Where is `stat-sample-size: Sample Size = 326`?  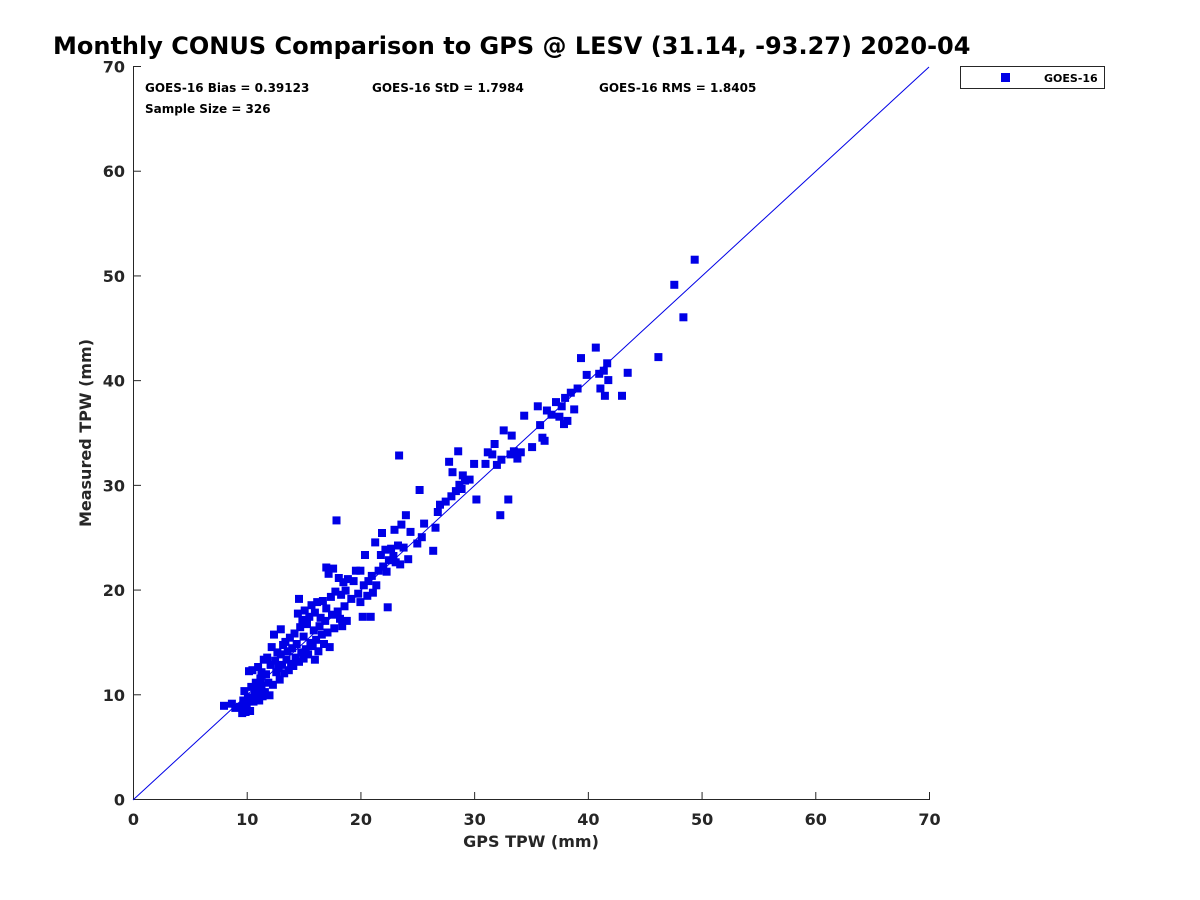 stat-sample-size: Sample Size = 326 is located at coordinates (208, 109).